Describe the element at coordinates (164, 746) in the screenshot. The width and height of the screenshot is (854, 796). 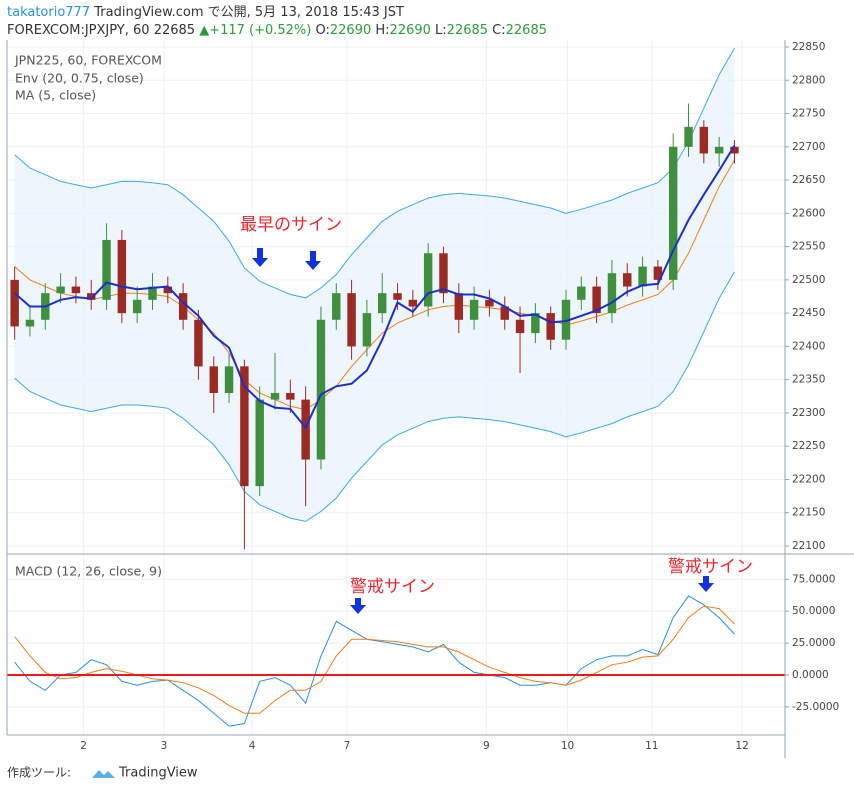
I see `x-tick-label: 3` at that location.